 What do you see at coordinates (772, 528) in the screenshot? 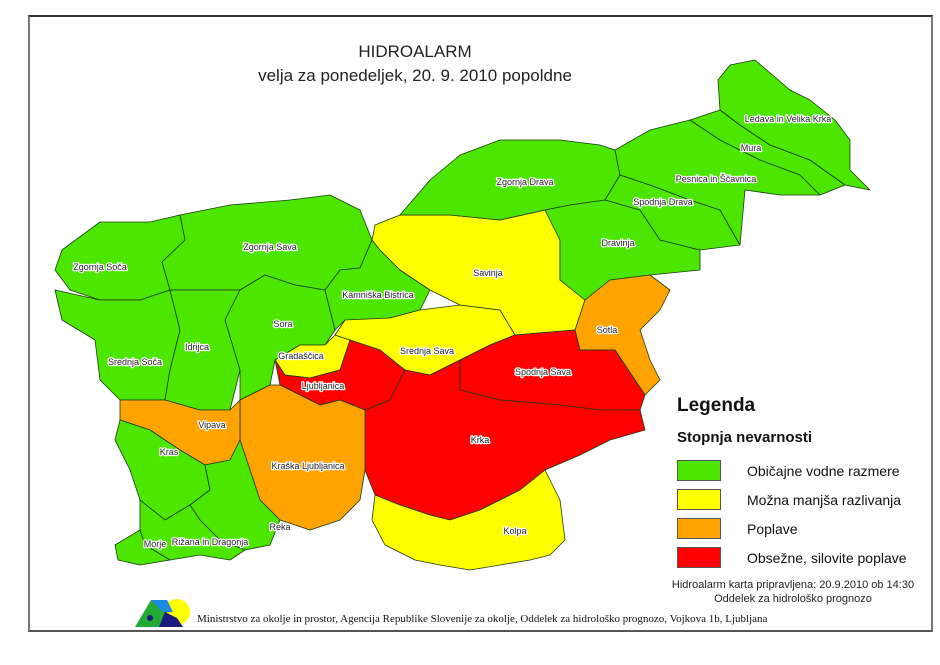
I see `legend-label: Poplave` at bounding box center [772, 528].